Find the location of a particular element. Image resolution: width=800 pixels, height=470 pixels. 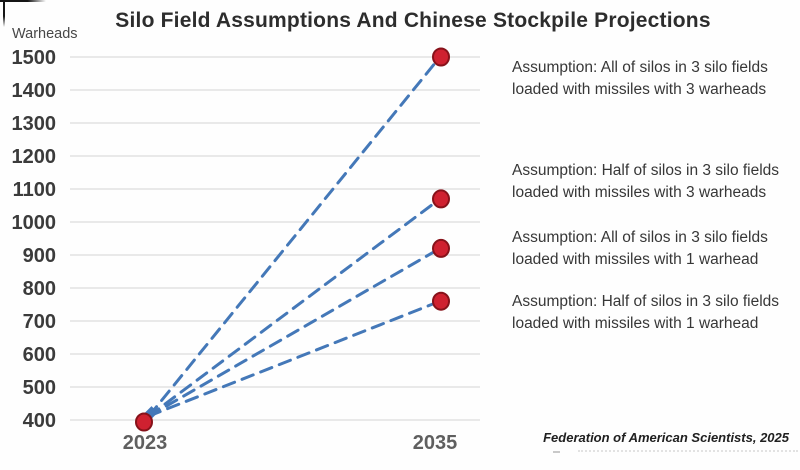

y-tick-label: 1200 is located at coordinates (34, 157).